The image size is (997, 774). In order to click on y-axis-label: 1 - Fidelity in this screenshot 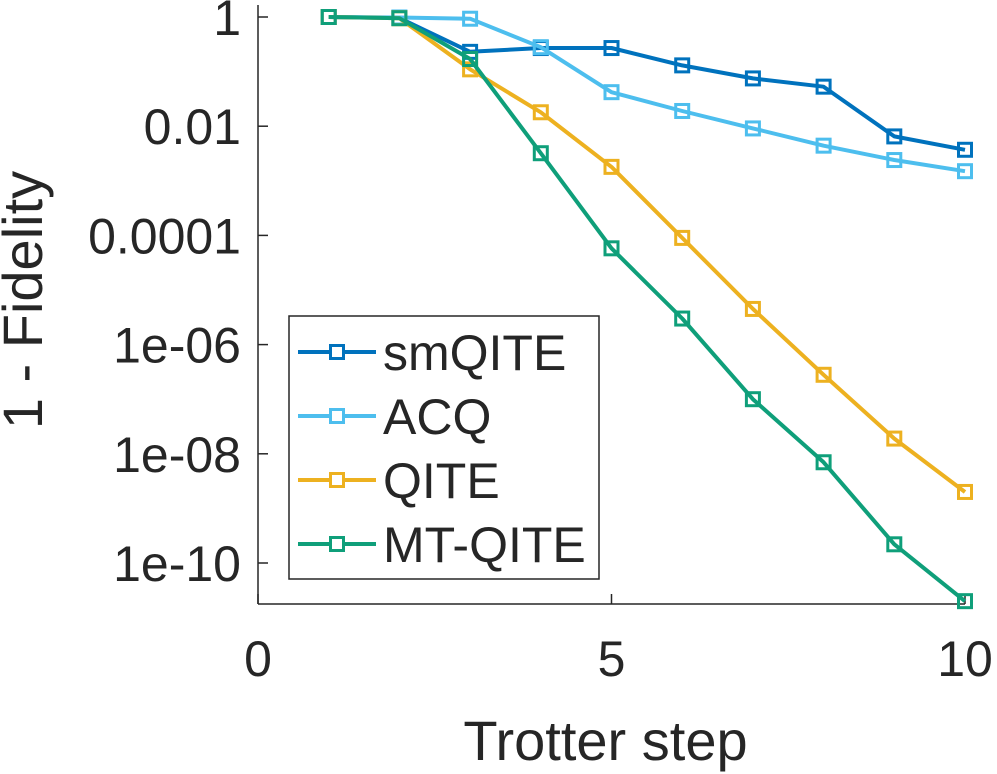, I will do `click(27, 300)`.